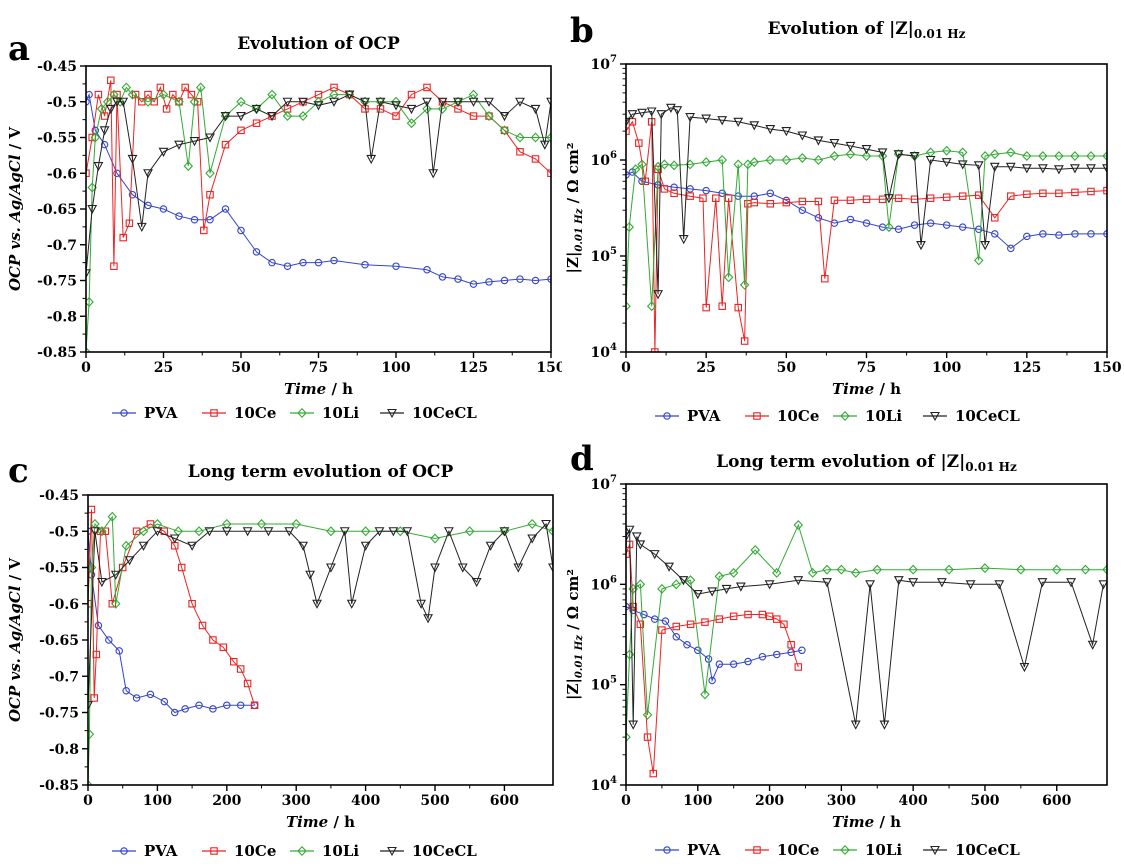  I want to click on panel-label-a: a, so click(19, 49).